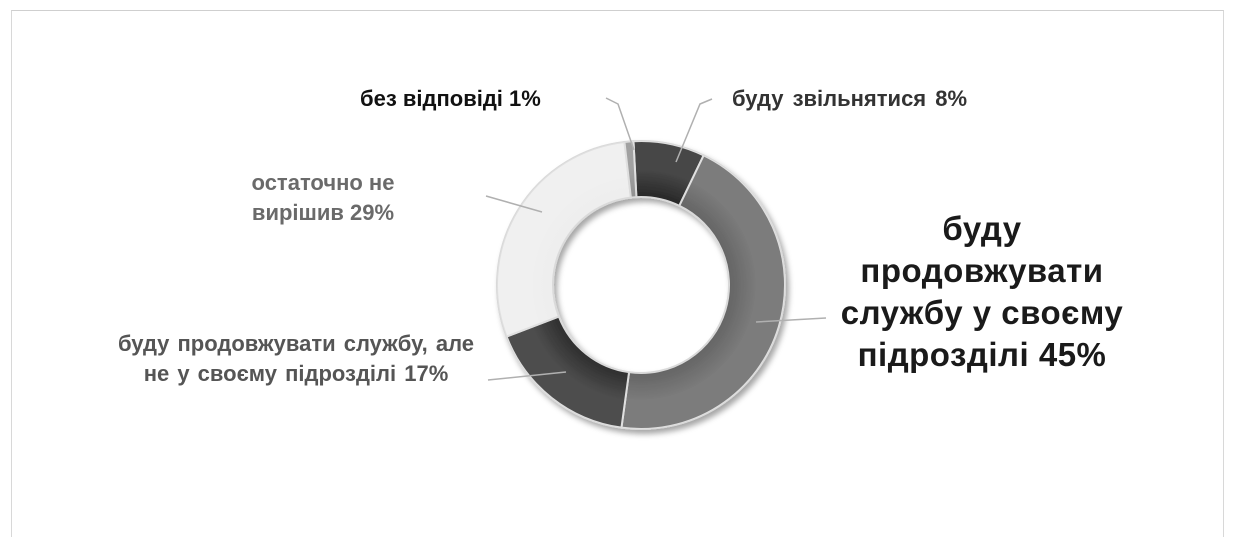 Image resolution: width=1235 pixels, height=547 pixels. Describe the element at coordinates (694, 130) in the screenshot. I see `leader-line-quit` at that location.